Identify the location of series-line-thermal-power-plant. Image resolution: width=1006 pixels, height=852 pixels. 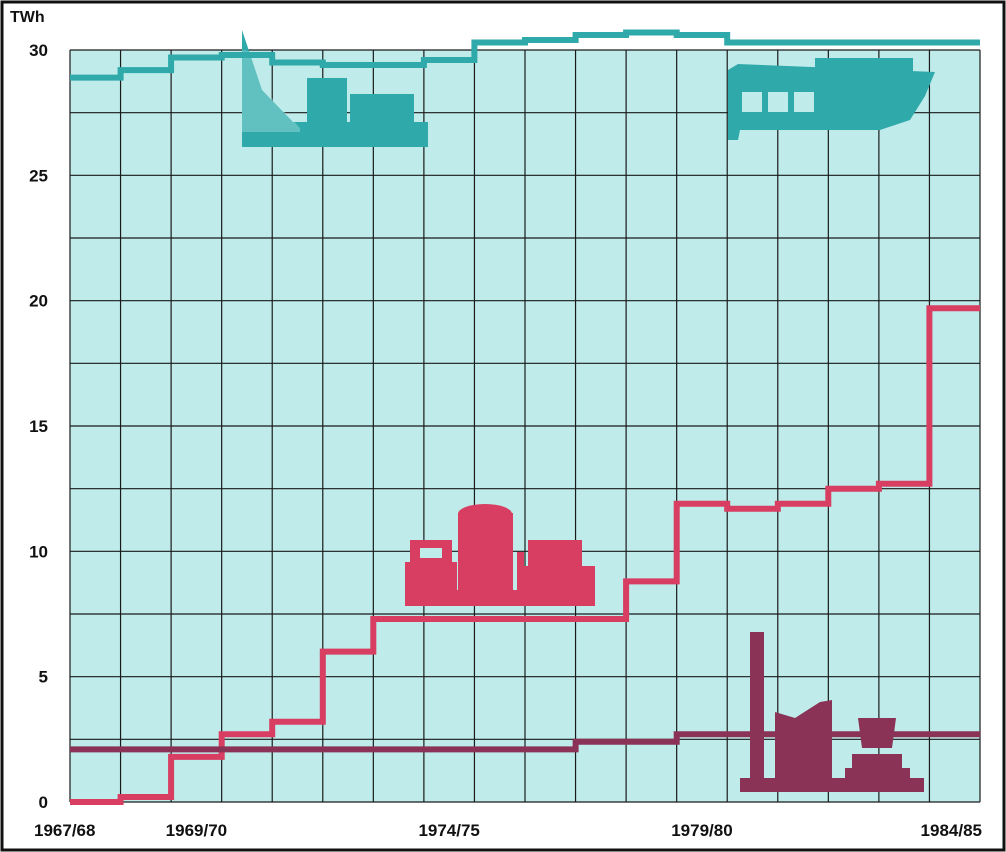
(525, 742).